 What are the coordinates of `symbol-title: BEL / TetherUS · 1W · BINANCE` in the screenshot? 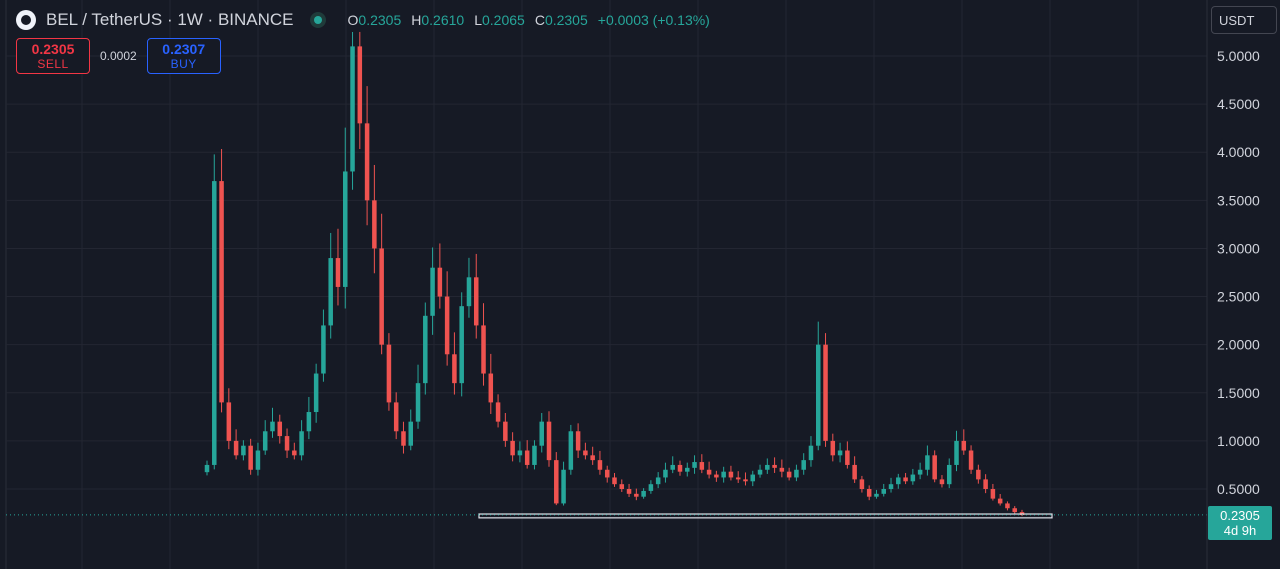 It's located at (170, 19).